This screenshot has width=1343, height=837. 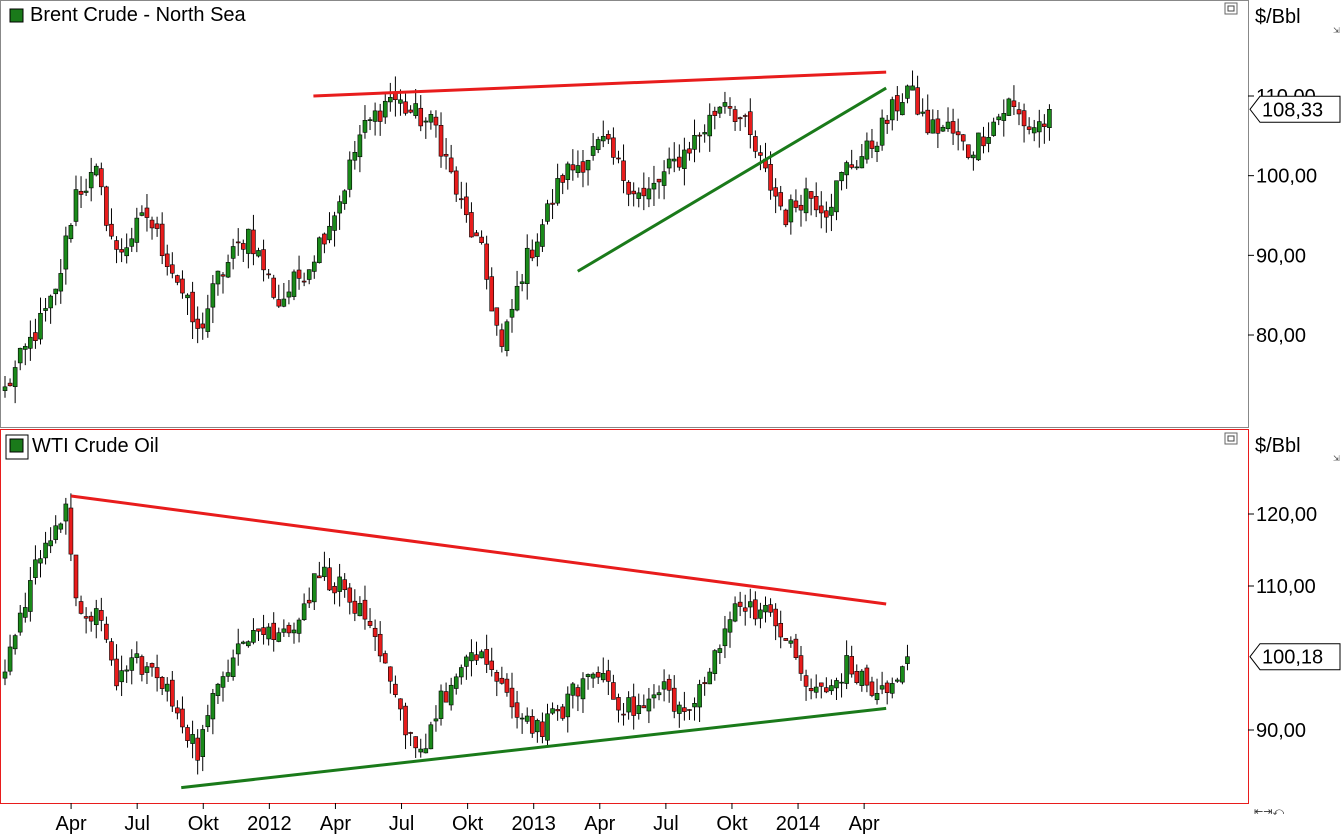 I want to click on scroll-controls: ⇤⇥⤺, so click(x=1269, y=812).